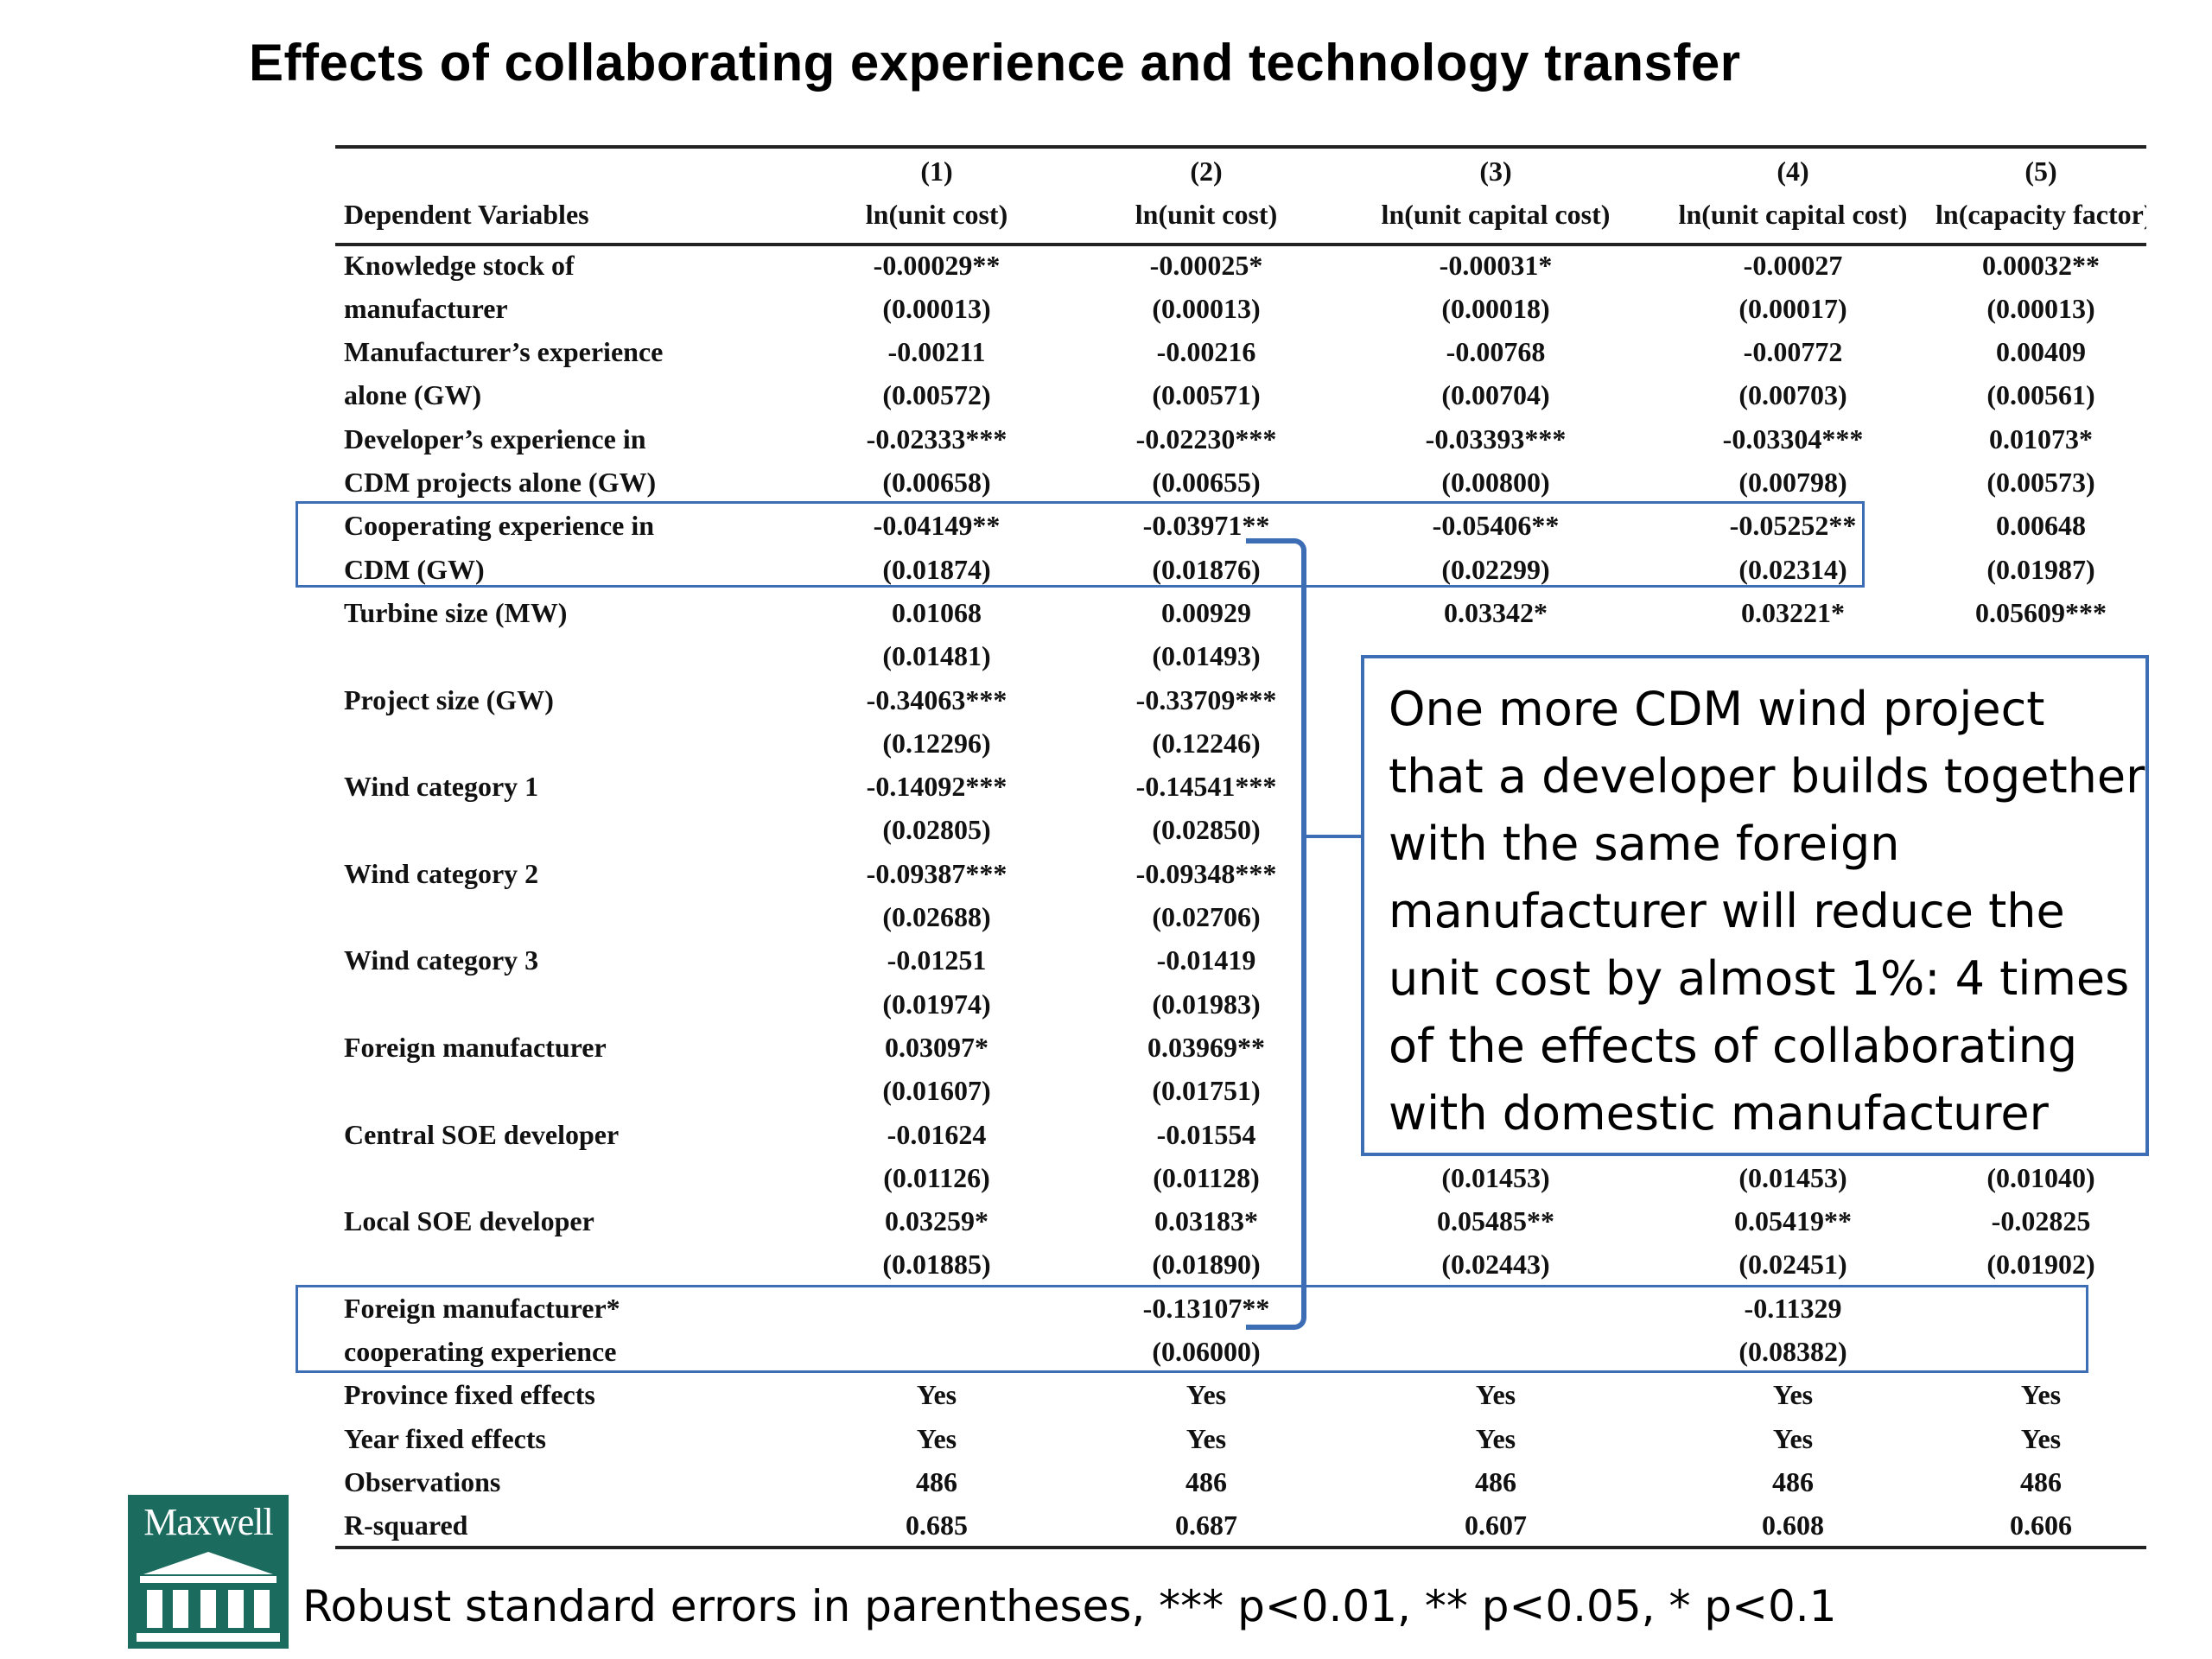 Image resolution: width=2212 pixels, height=1659 pixels. Describe the element at coordinates (2041, 526) in the screenshot. I see `table-cell: 0.00648` at that location.